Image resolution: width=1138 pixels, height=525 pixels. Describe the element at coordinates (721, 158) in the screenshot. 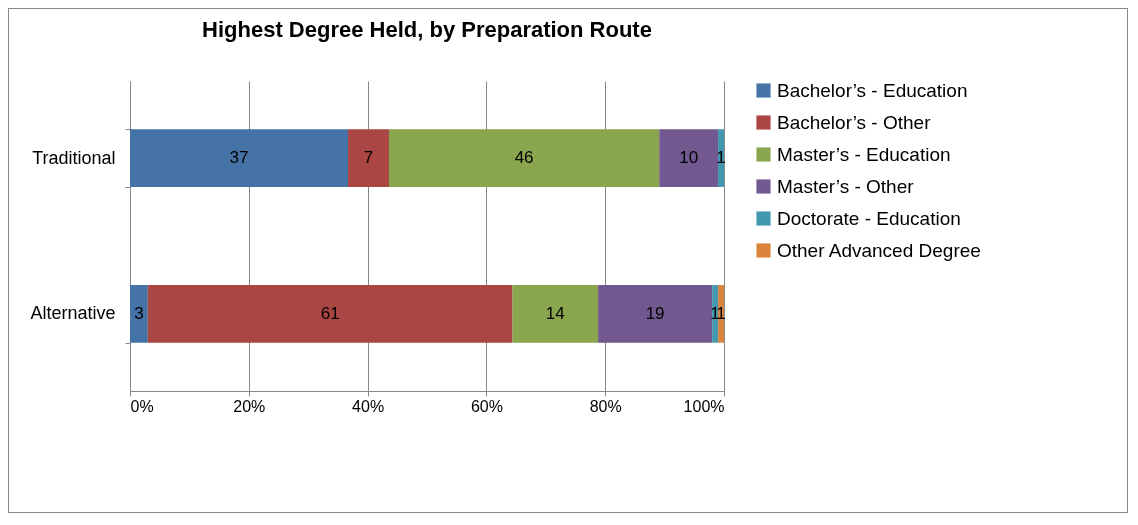

I see `data-label: 1` at that location.